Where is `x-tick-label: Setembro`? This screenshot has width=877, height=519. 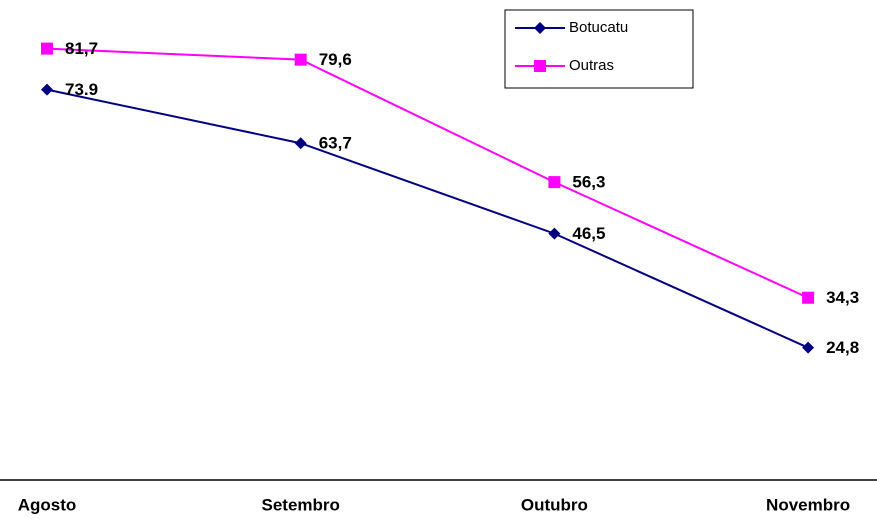
x-tick-label: Setembro is located at coordinates (300, 504).